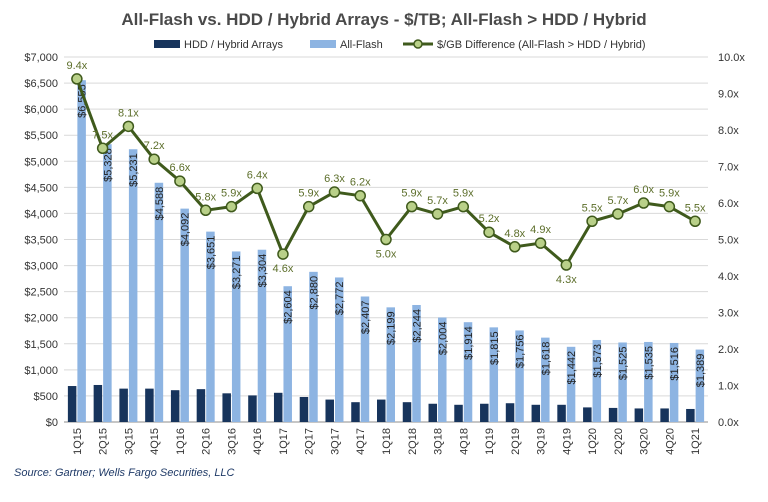 The height and width of the screenshot is (502, 768). Describe the element at coordinates (411, 194) in the screenshot. I see `difference-label: 5.9x` at that location.